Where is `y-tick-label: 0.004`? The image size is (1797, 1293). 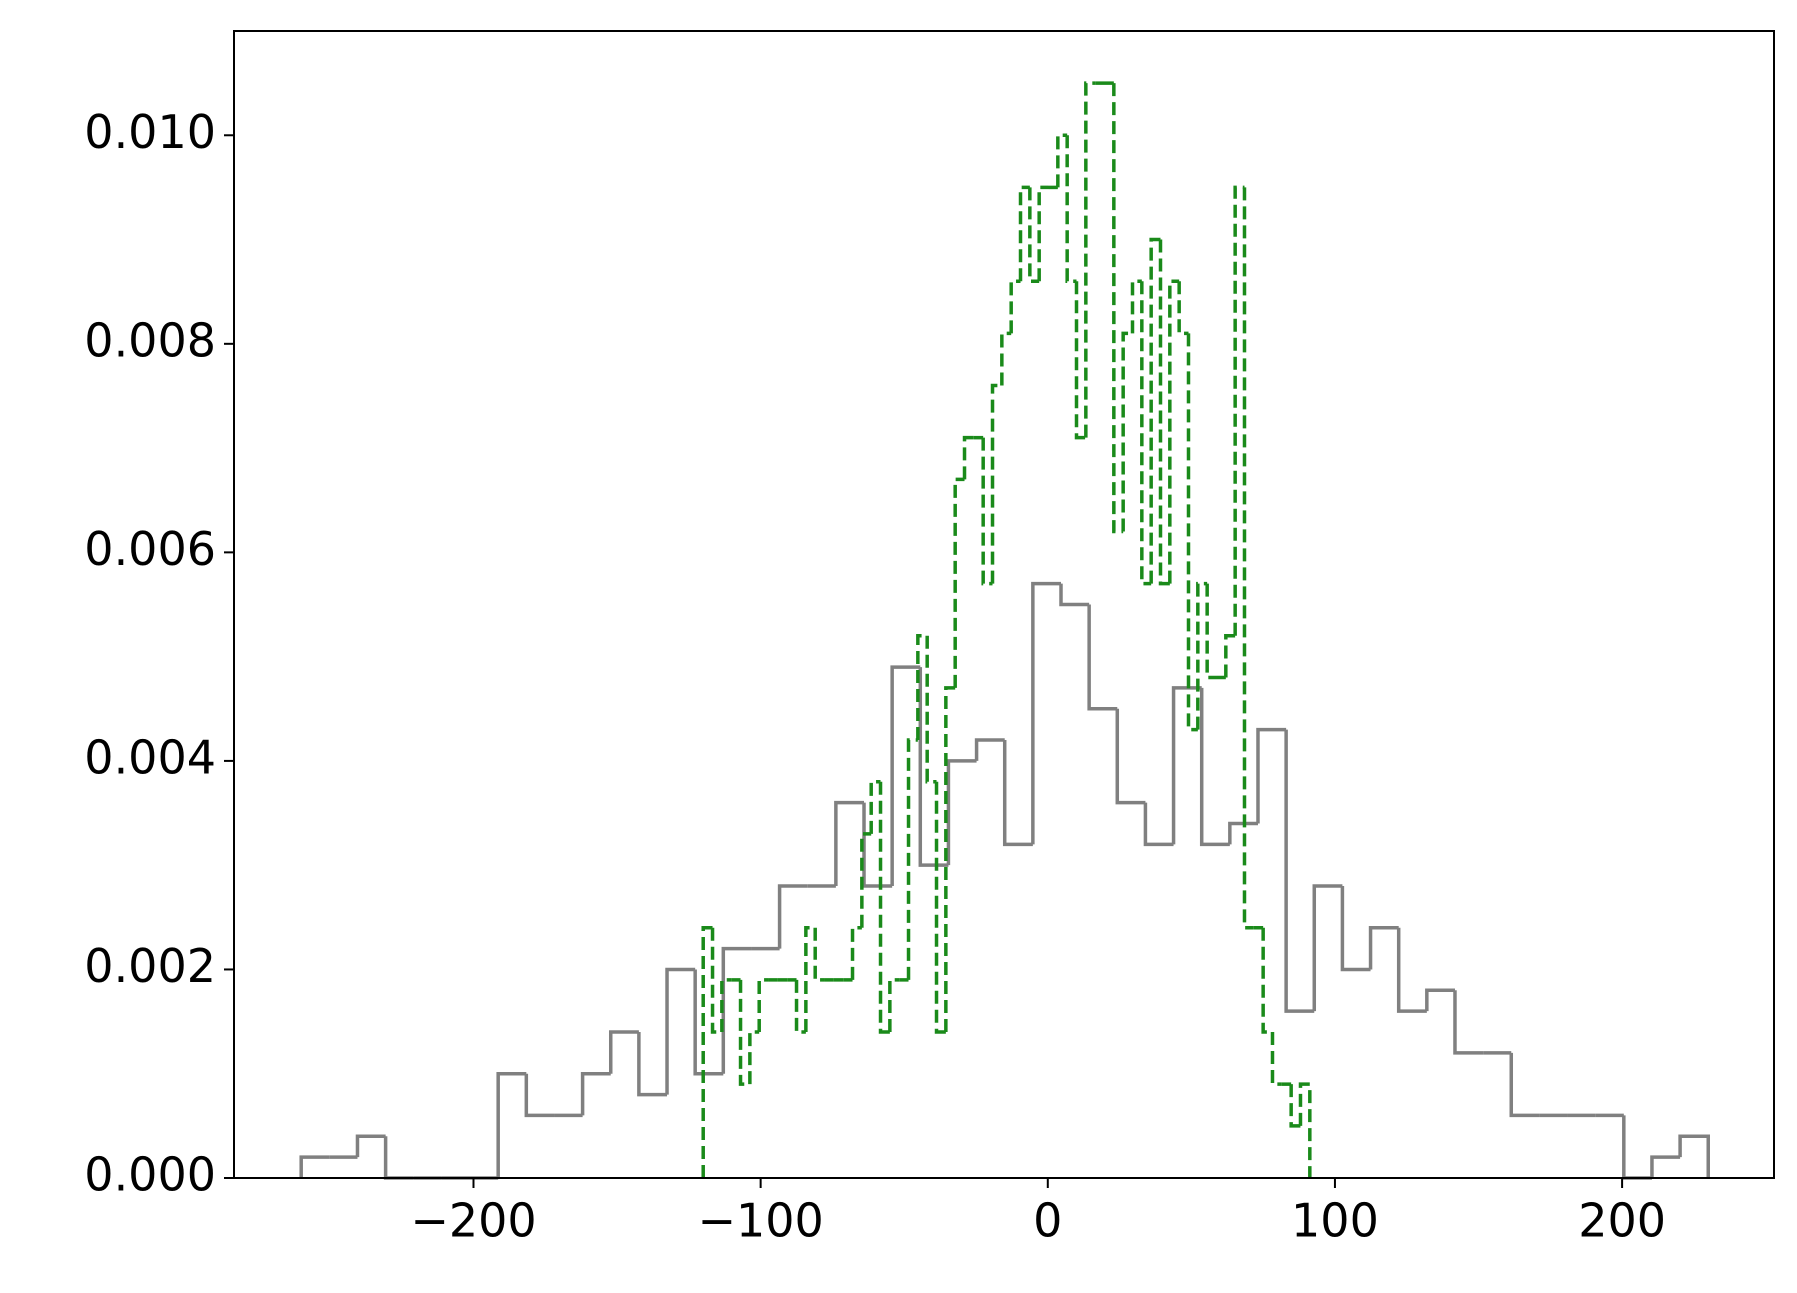 y-tick-label: 0.004 is located at coordinates (150, 757).